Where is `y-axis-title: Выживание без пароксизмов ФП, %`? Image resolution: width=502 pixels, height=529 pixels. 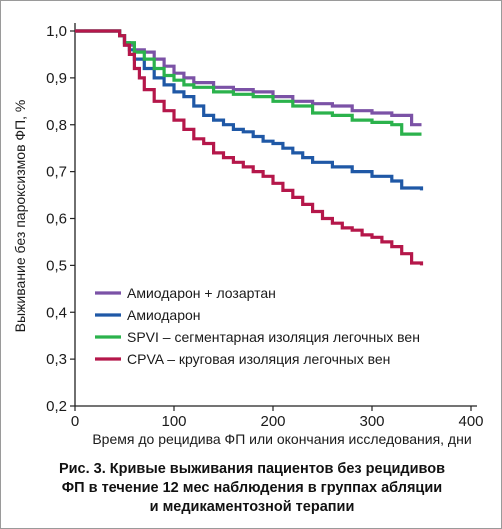 y-axis-title: Выживание без пароксизмов ФП, % is located at coordinates (20, 216).